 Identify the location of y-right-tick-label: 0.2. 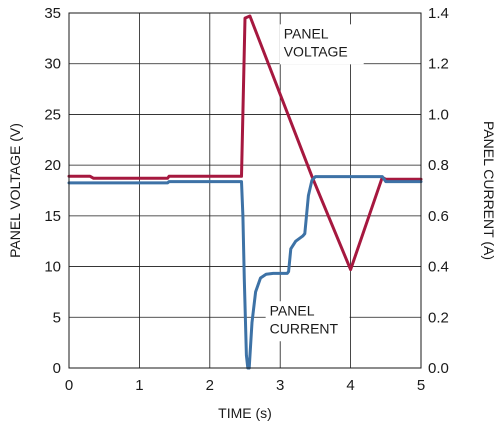
(438, 317).